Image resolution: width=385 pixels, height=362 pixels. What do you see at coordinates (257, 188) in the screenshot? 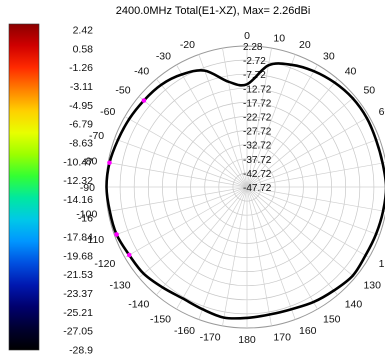
I see `radial-axis-label: -47.72` at bounding box center [257, 188].